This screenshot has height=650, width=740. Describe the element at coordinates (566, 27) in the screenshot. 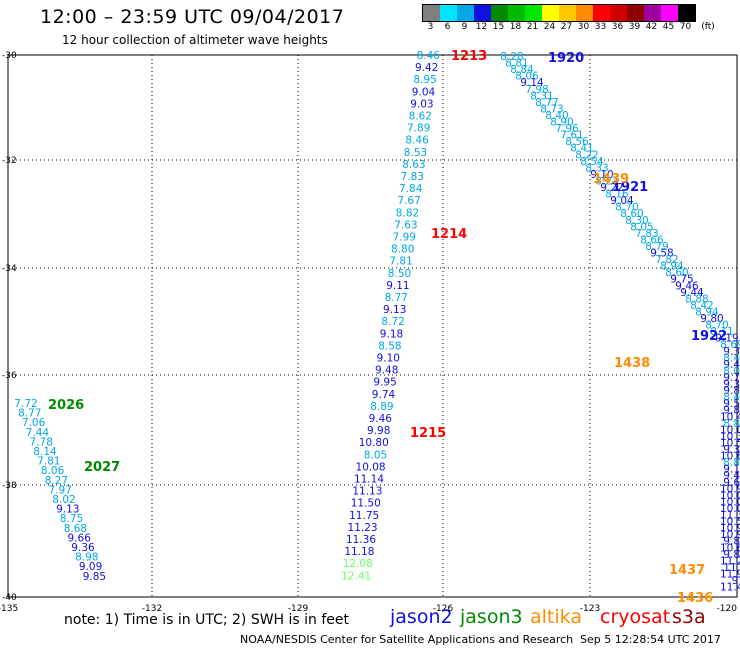

I see `legend-bin-label: 27` at that location.